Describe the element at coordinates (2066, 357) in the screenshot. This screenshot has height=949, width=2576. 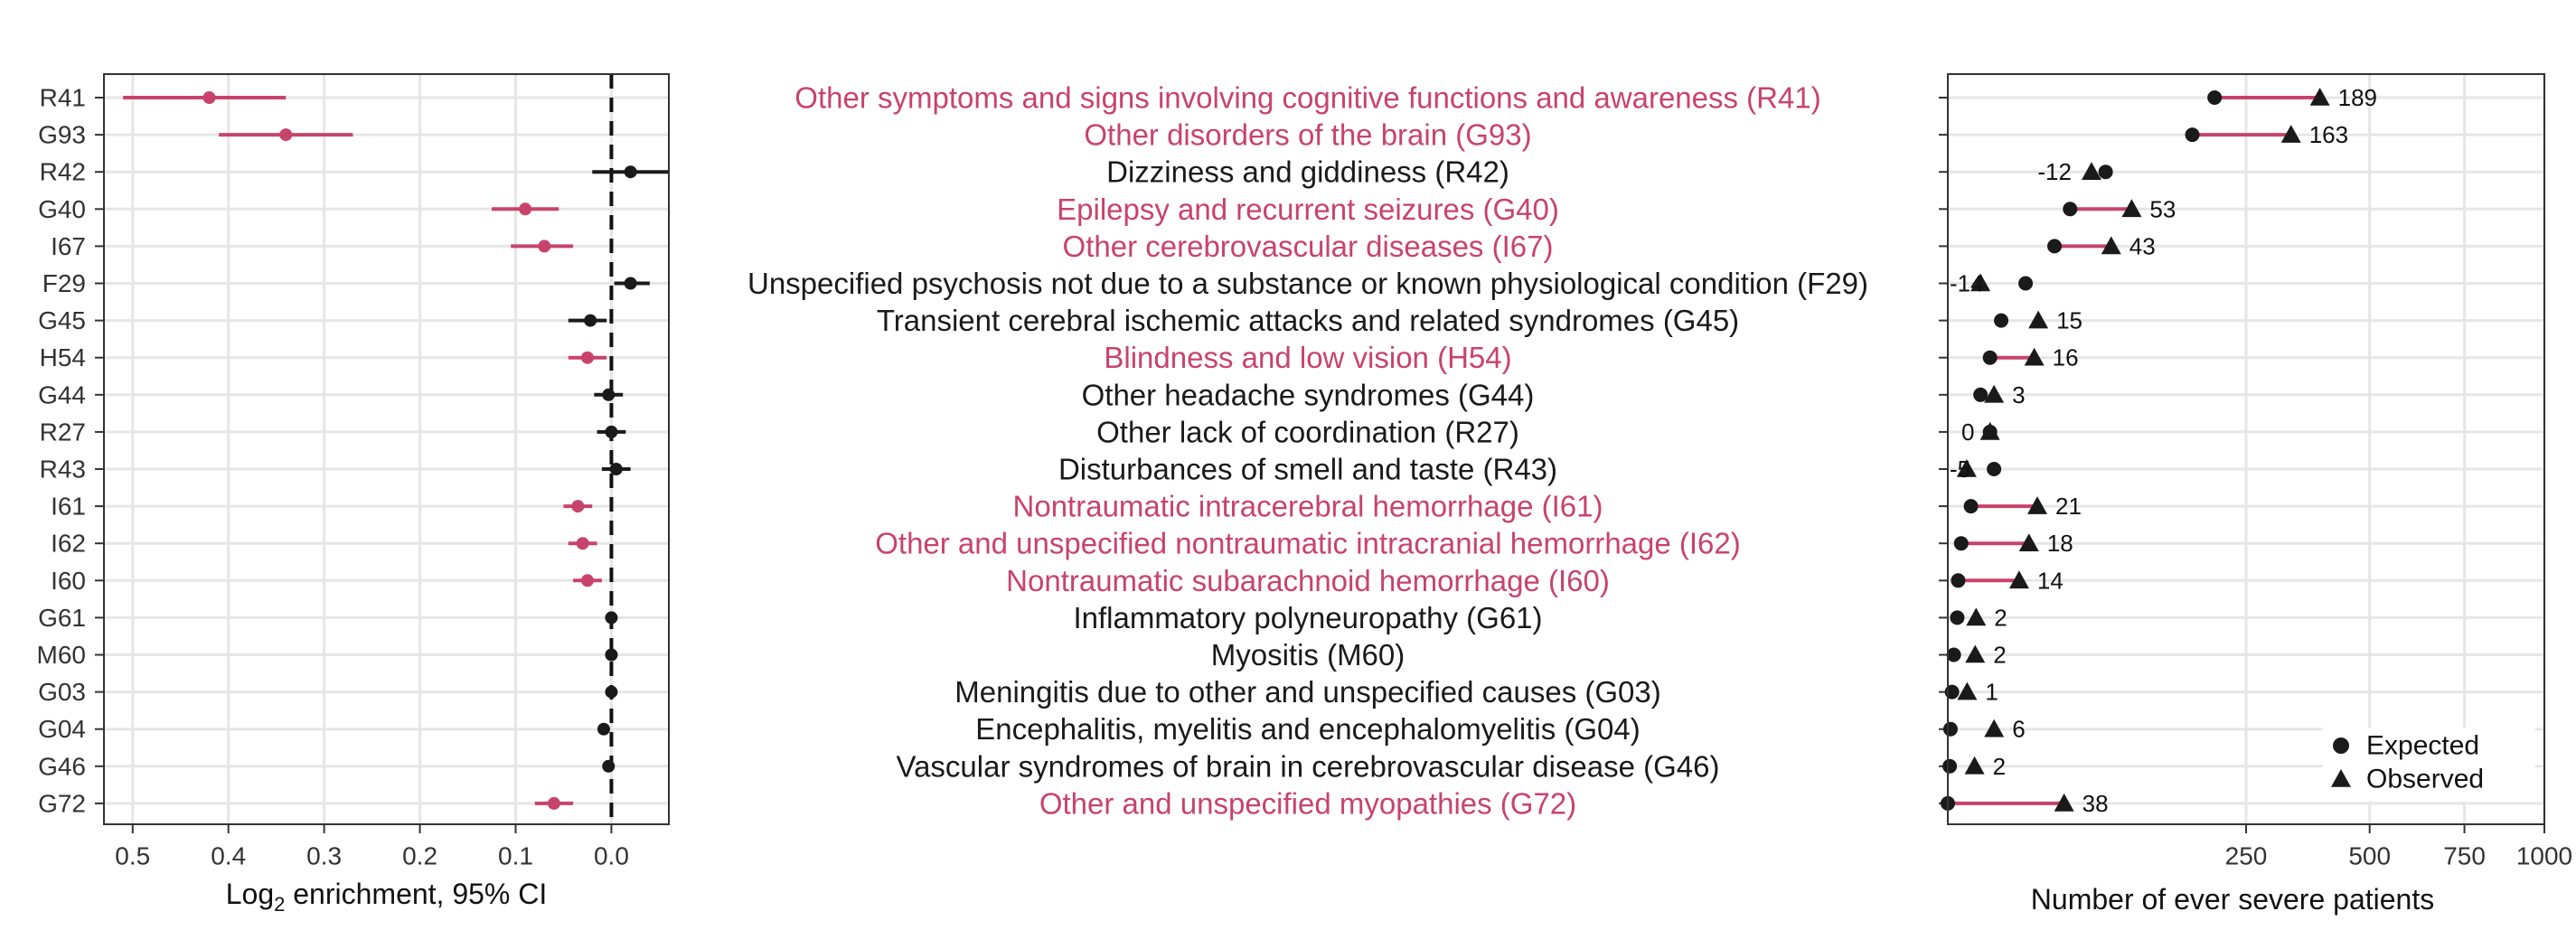
I see `difference-label: 16` at that location.